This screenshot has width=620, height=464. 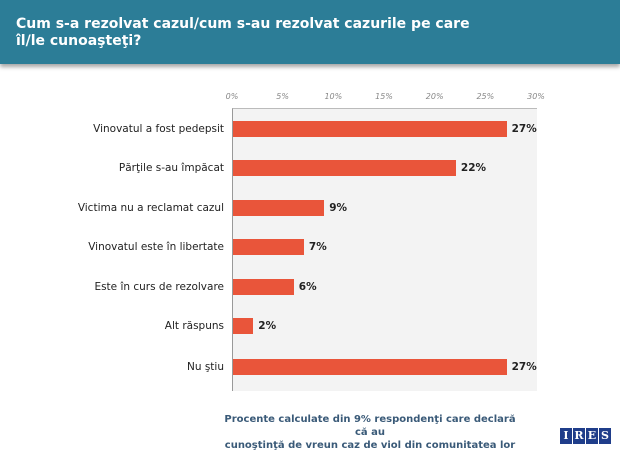 I want to click on category-label: Este în curs de rezolvare, so click(x=159, y=287).